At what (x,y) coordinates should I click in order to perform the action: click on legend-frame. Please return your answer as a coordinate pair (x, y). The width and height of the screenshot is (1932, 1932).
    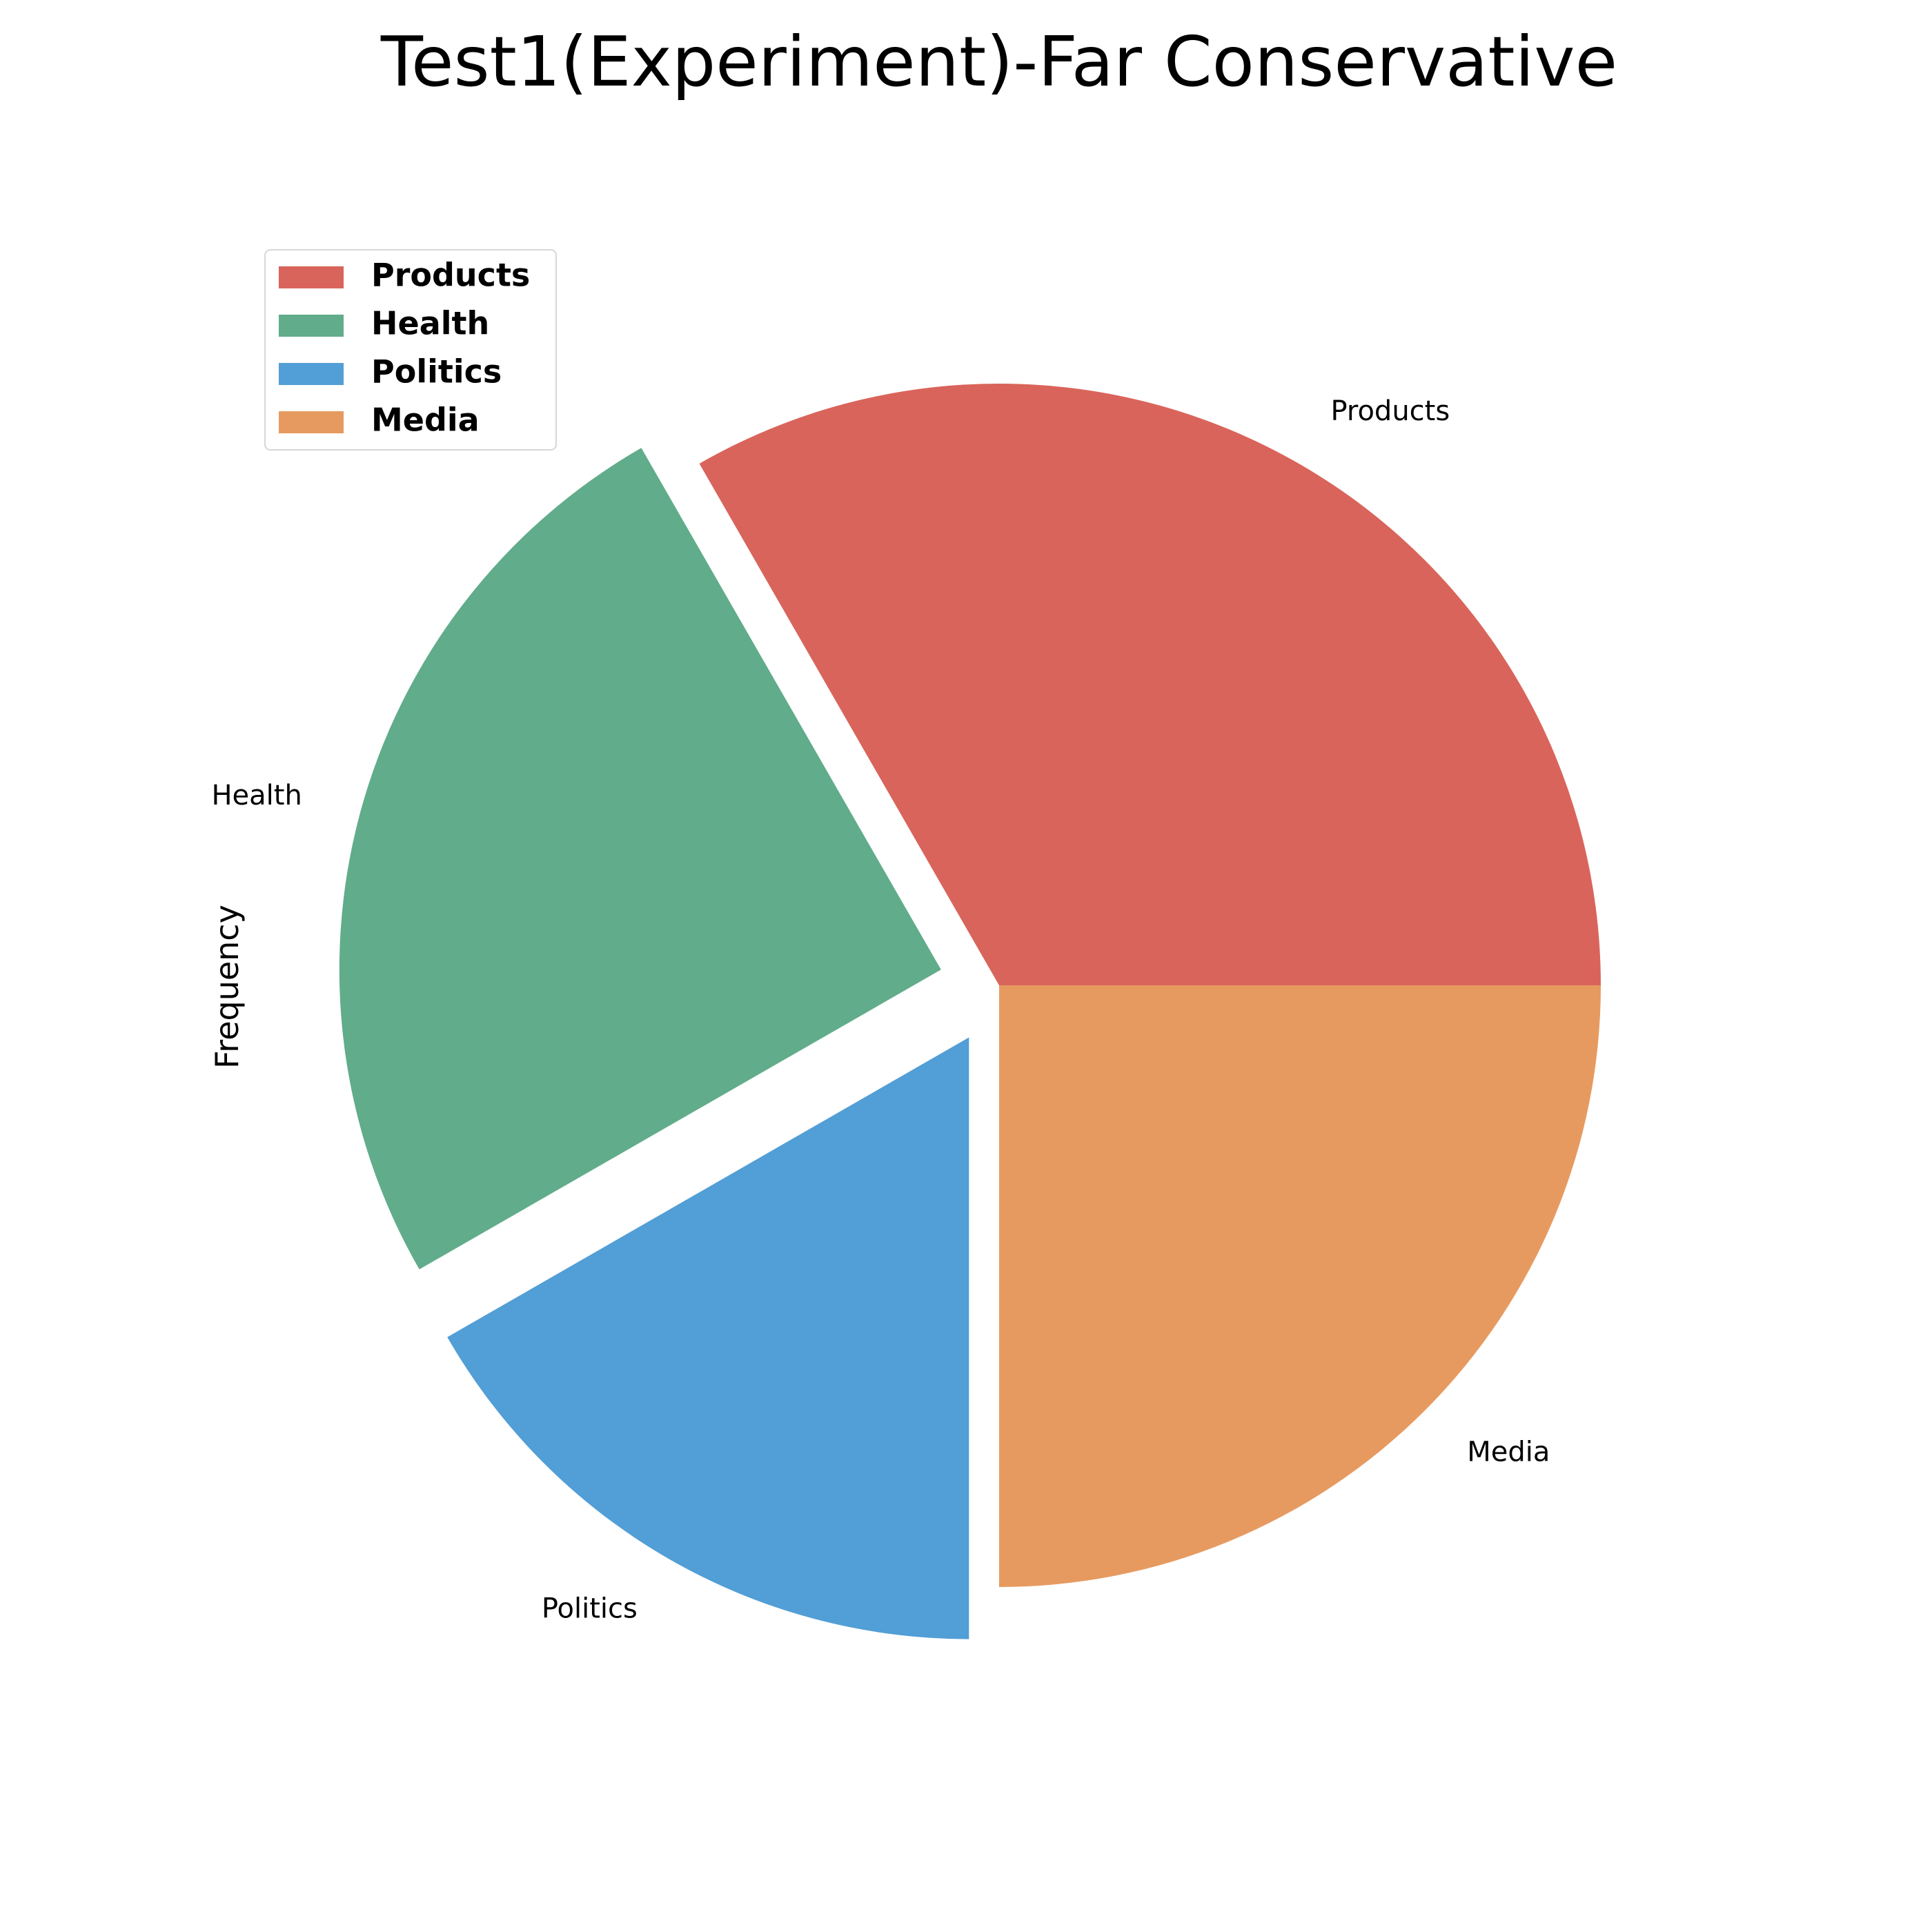
    Looking at the image, I should click on (410, 350).